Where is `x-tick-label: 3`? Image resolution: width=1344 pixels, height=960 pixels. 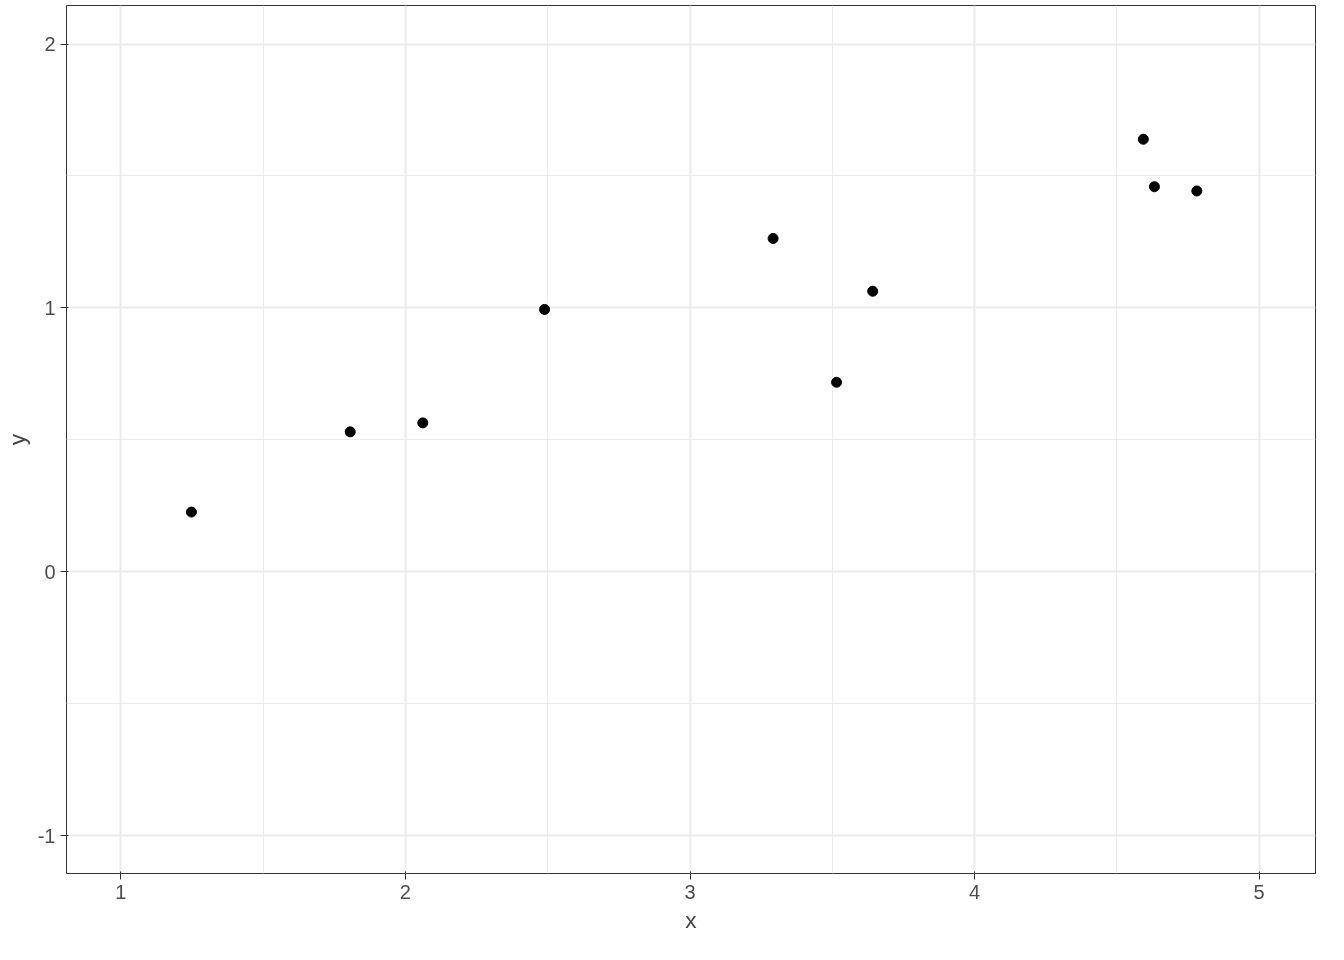 x-tick-label: 3 is located at coordinates (690, 891).